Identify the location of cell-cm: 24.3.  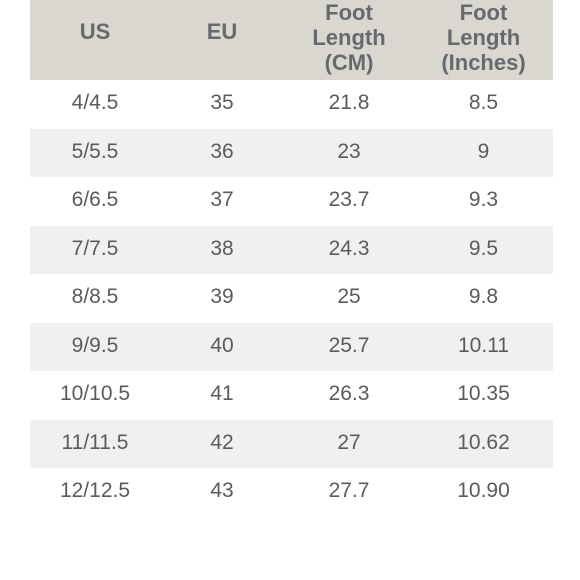
(349, 248).